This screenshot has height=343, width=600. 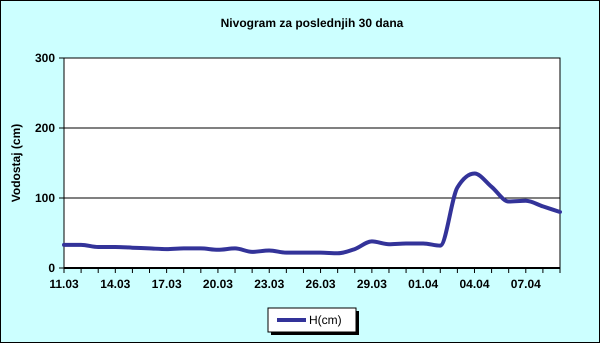 What do you see at coordinates (269, 284) in the screenshot?
I see `x-tick-label: 23.03` at bounding box center [269, 284].